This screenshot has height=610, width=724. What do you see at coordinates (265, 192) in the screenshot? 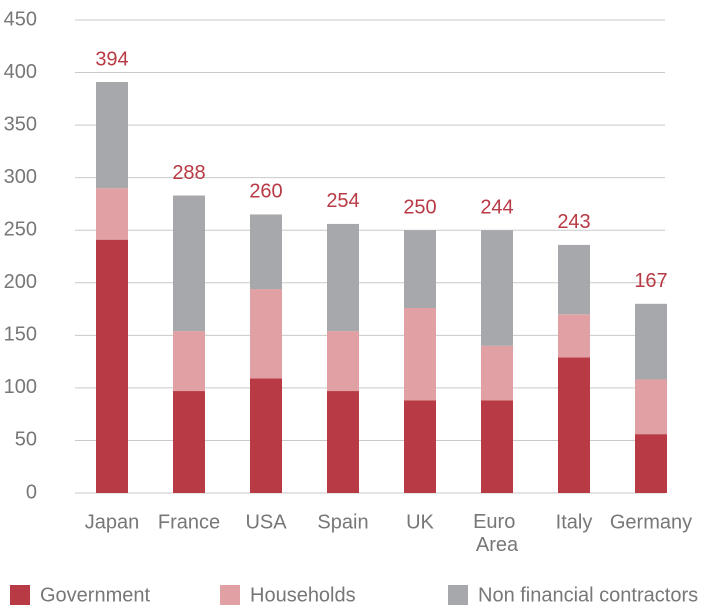
I see `total-label: 260` at bounding box center [265, 192].